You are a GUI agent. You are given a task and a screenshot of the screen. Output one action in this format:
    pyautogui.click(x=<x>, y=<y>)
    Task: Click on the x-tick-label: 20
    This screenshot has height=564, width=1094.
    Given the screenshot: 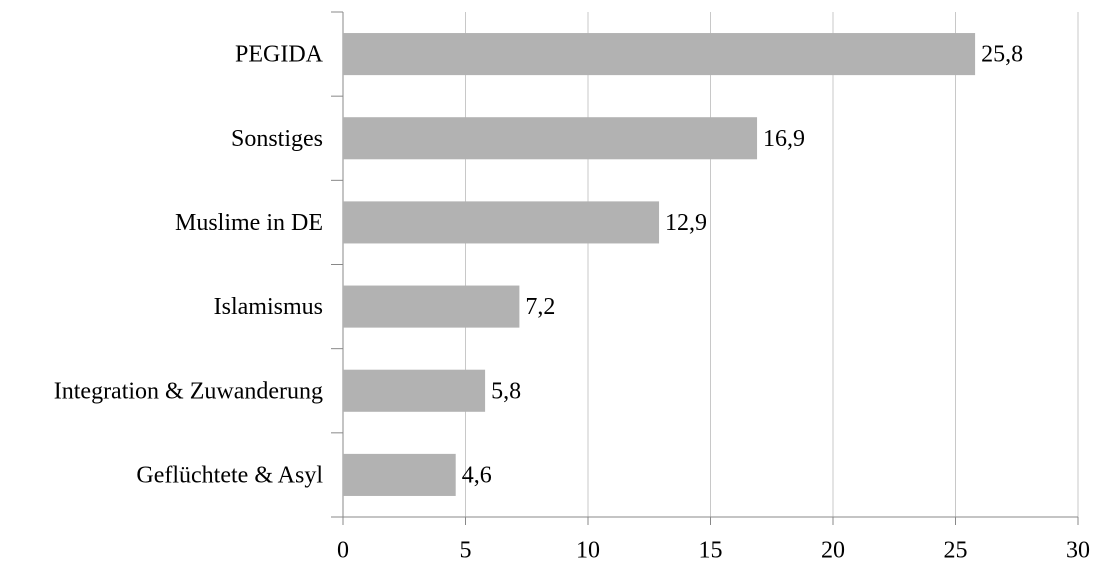 What is the action you would take?
    pyautogui.click(x=833, y=551)
    